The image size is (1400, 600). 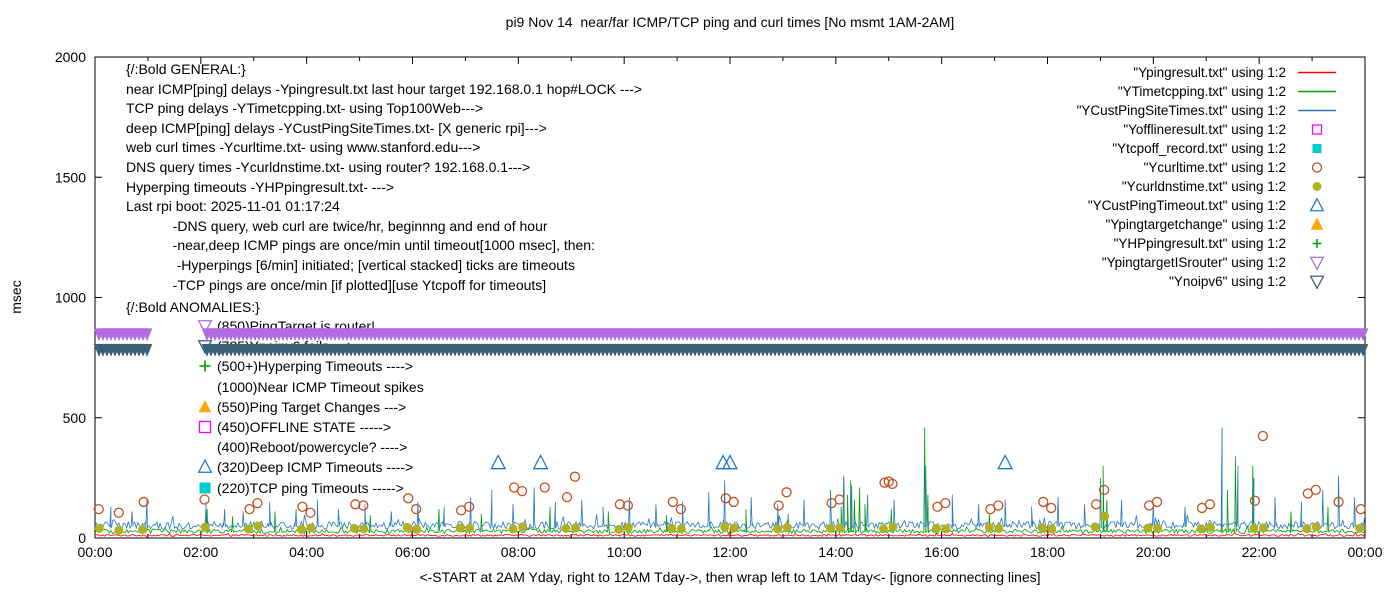 I want to click on legend-label: "Ycurldnstime.txt" using 1:2, so click(x=1203, y=186).